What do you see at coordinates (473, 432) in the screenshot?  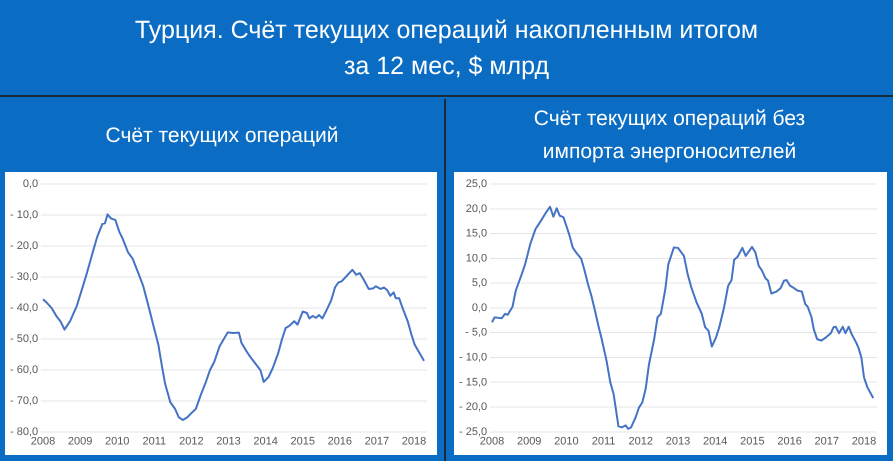 I see `y-tick-label: - 25,0` at bounding box center [473, 432].